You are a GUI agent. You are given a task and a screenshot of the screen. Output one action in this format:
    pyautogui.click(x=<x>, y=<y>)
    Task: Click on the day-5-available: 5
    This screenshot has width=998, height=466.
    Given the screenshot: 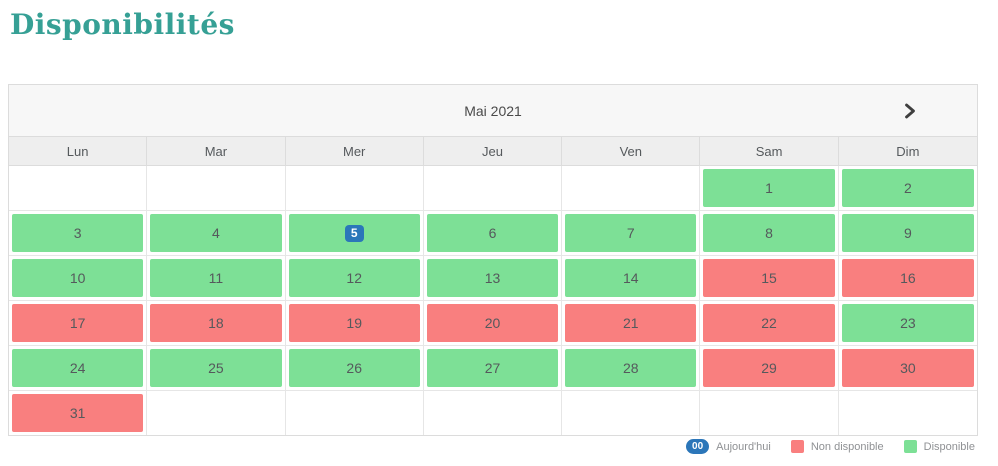 What is the action you would take?
    pyautogui.click(x=354, y=233)
    